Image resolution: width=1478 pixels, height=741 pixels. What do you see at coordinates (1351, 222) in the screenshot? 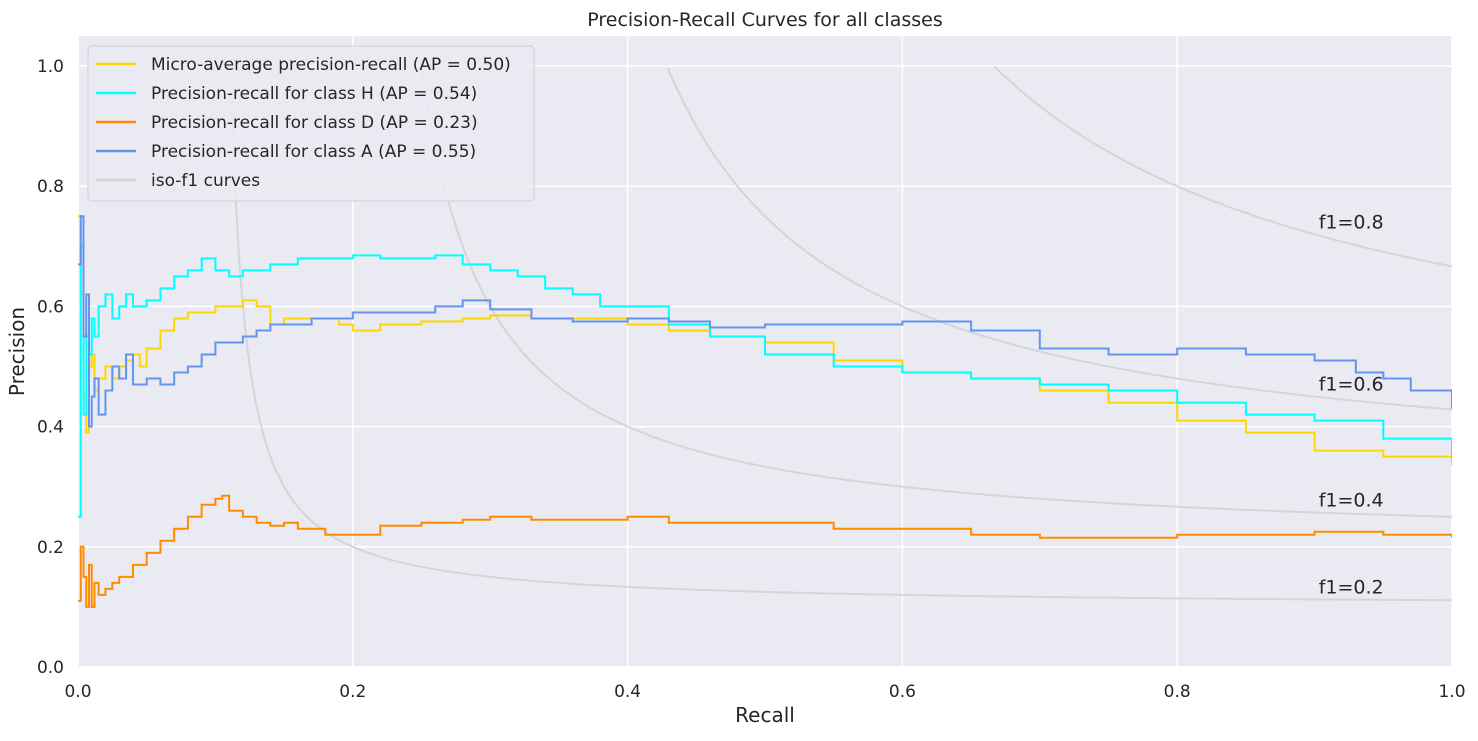
I see `iso-f1-label: f1=0.8` at bounding box center [1351, 222].